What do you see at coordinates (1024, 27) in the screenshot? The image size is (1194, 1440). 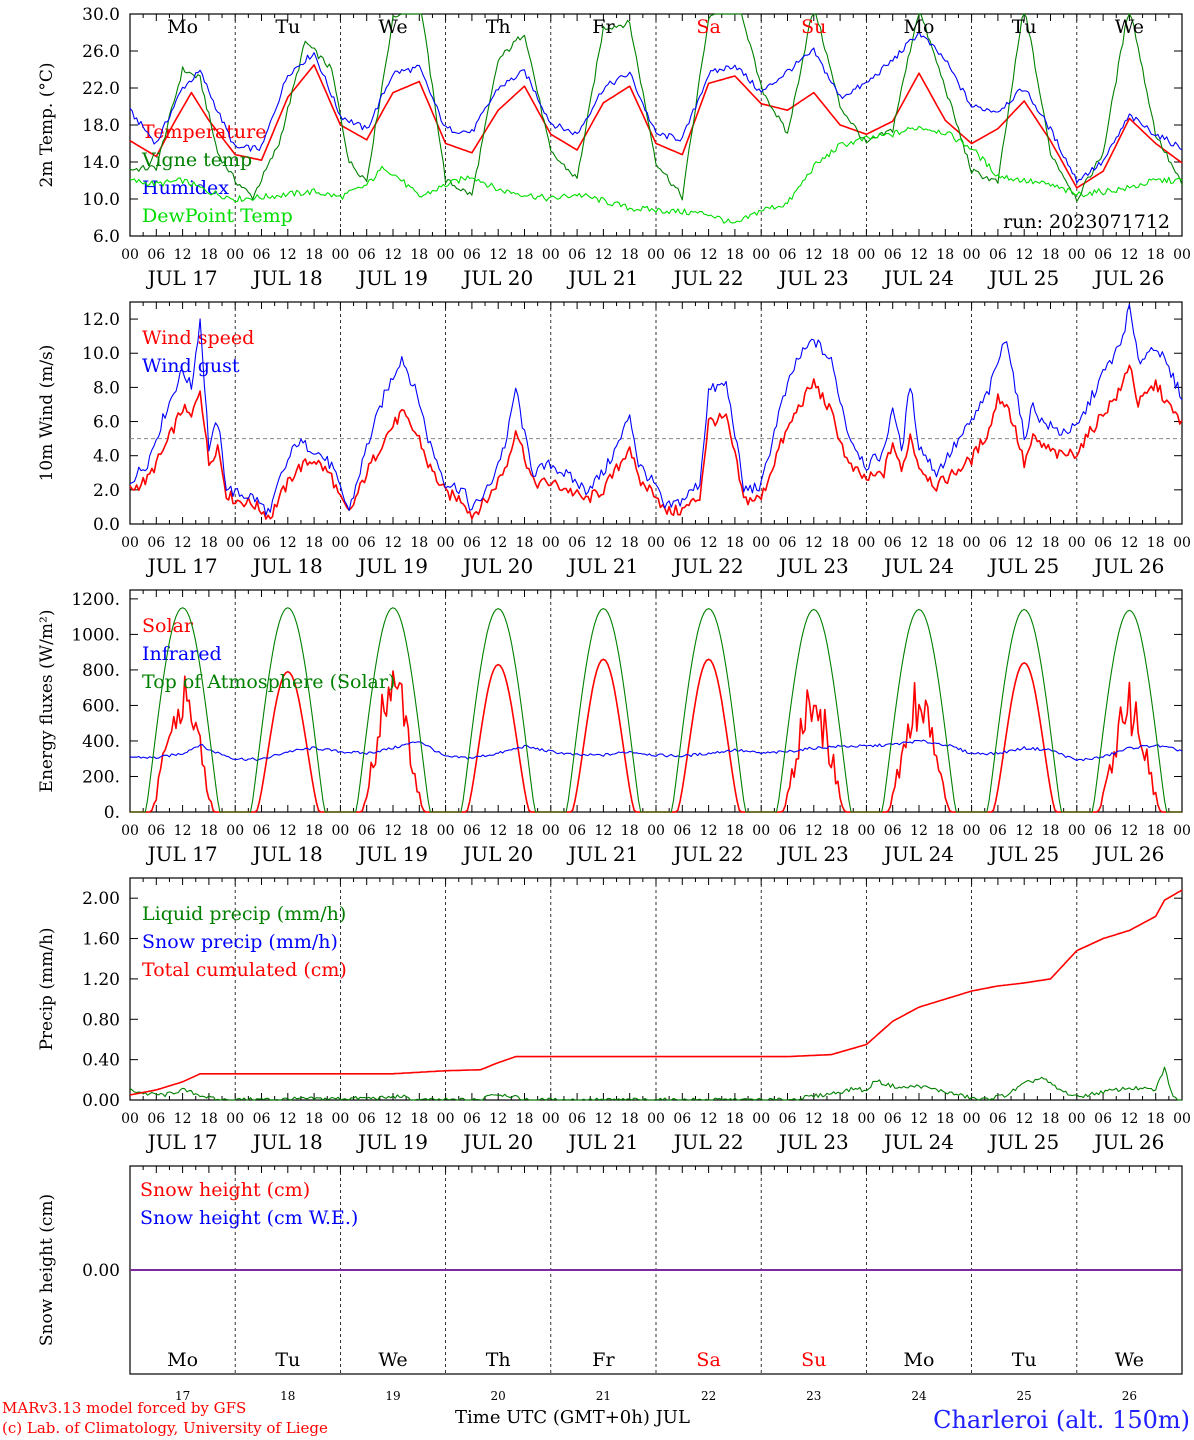 I see `day-label: Tu` at bounding box center [1024, 27].